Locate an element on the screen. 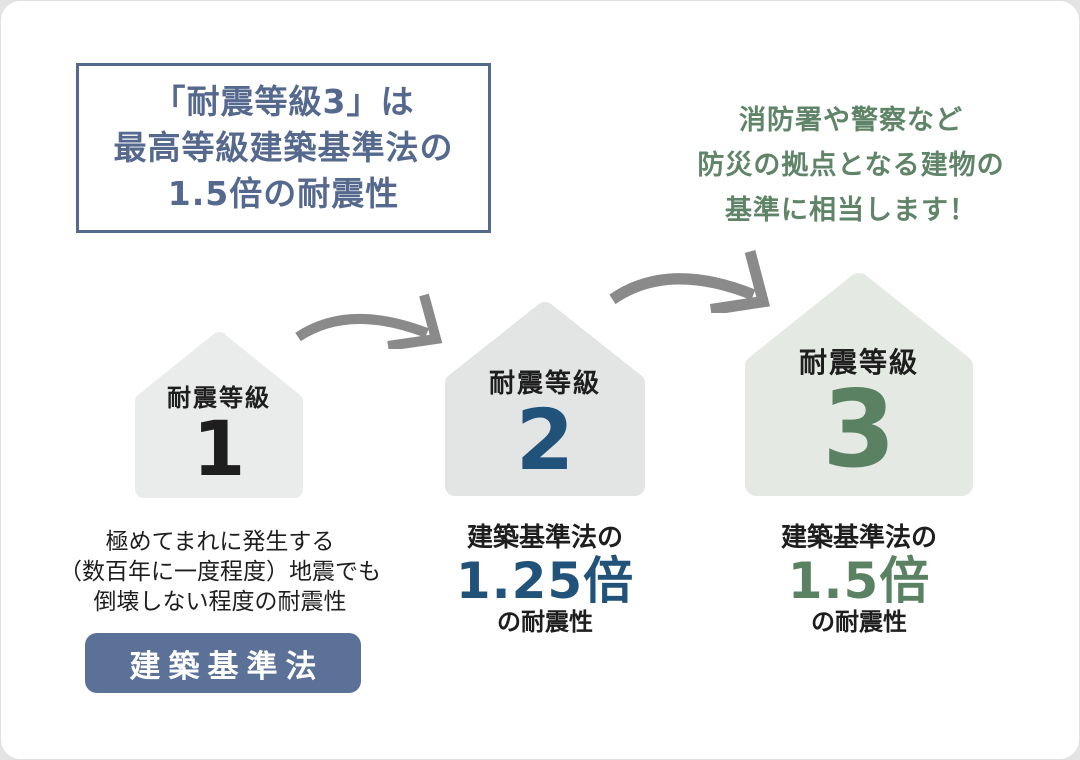  grade3-strength-suffix: の耐震性 is located at coordinates (859, 622).